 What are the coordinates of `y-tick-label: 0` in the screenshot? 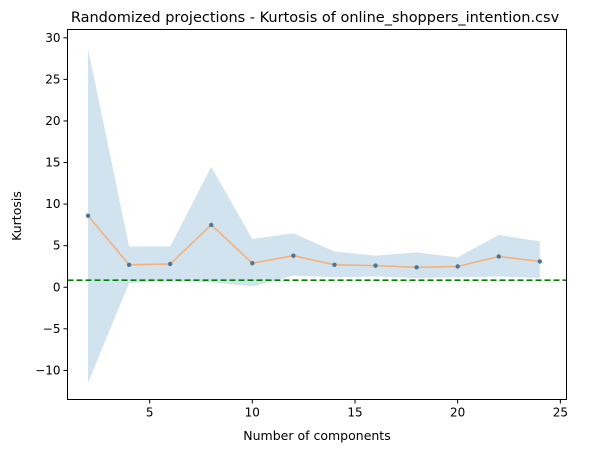 It's located at (57, 287).